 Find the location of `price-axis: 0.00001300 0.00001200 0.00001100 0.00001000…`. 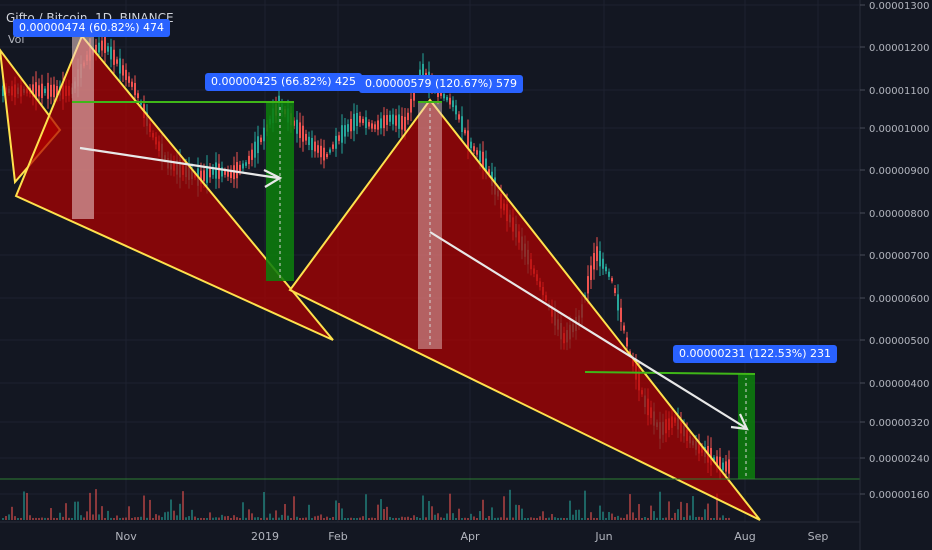

price-axis: 0.00001300 0.00001200 0.00001100 0.00001000… is located at coordinates (894, 251).